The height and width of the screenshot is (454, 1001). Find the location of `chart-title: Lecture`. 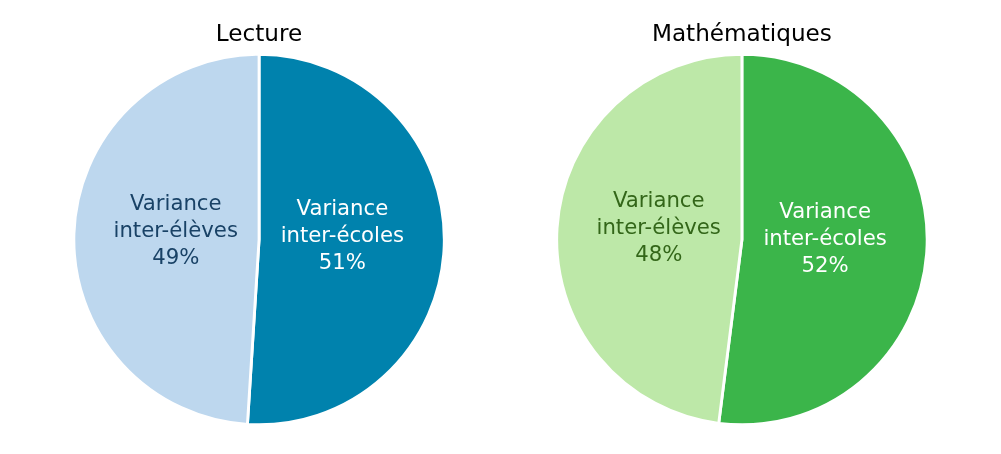

chart-title: Lecture is located at coordinates (259, 32).